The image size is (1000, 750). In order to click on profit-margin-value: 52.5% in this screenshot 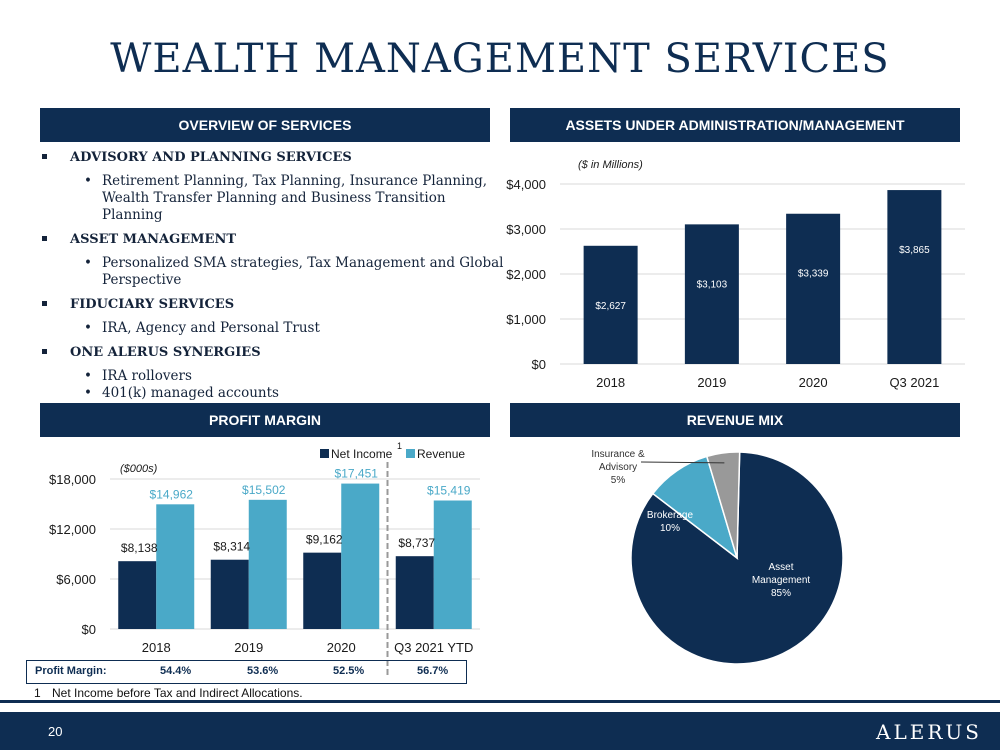, I will do `click(349, 671)`.